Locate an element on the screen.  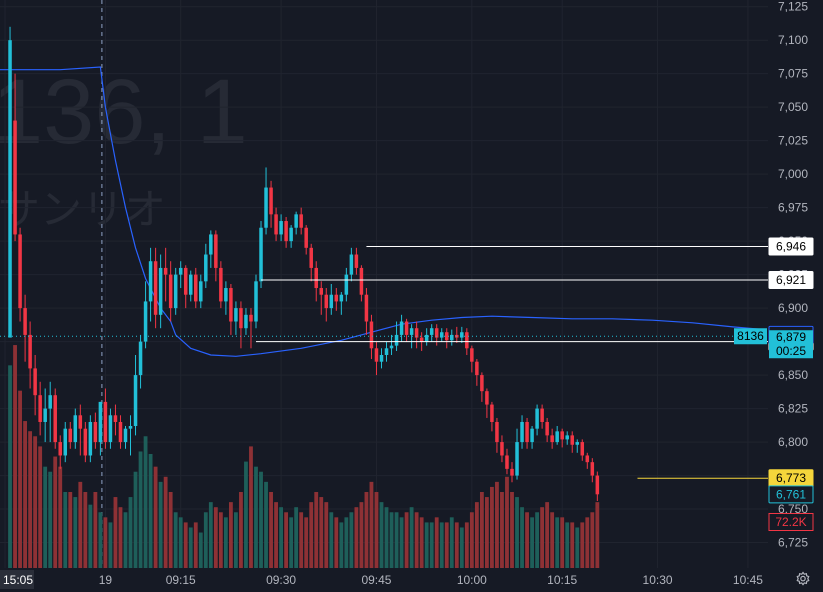
price-tick-label: 7,000 is located at coordinates (793, 174).